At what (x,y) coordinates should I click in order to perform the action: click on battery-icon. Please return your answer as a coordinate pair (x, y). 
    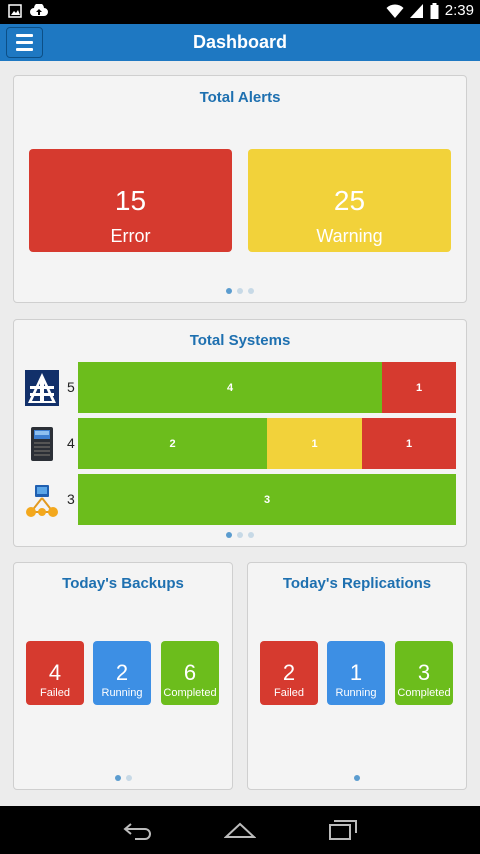
    Looking at the image, I should click on (434, 10).